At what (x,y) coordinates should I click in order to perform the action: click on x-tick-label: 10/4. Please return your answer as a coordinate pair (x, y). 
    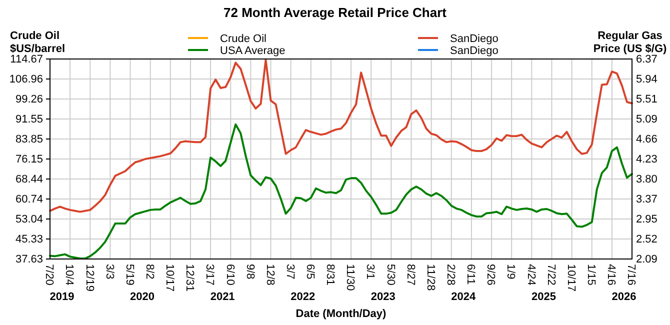
    Looking at the image, I should click on (69, 275).